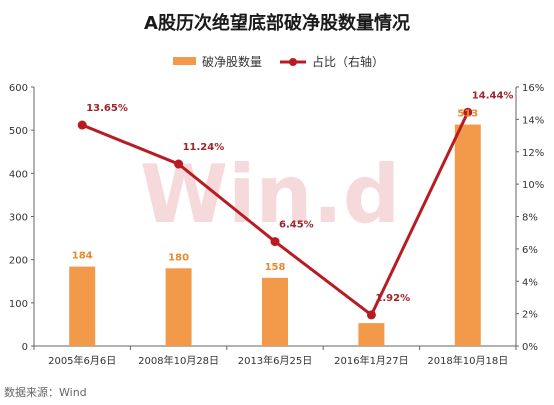 This screenshot has width=554, height=405. I want to click on right-tick-label: 12%, so click(533, 153).